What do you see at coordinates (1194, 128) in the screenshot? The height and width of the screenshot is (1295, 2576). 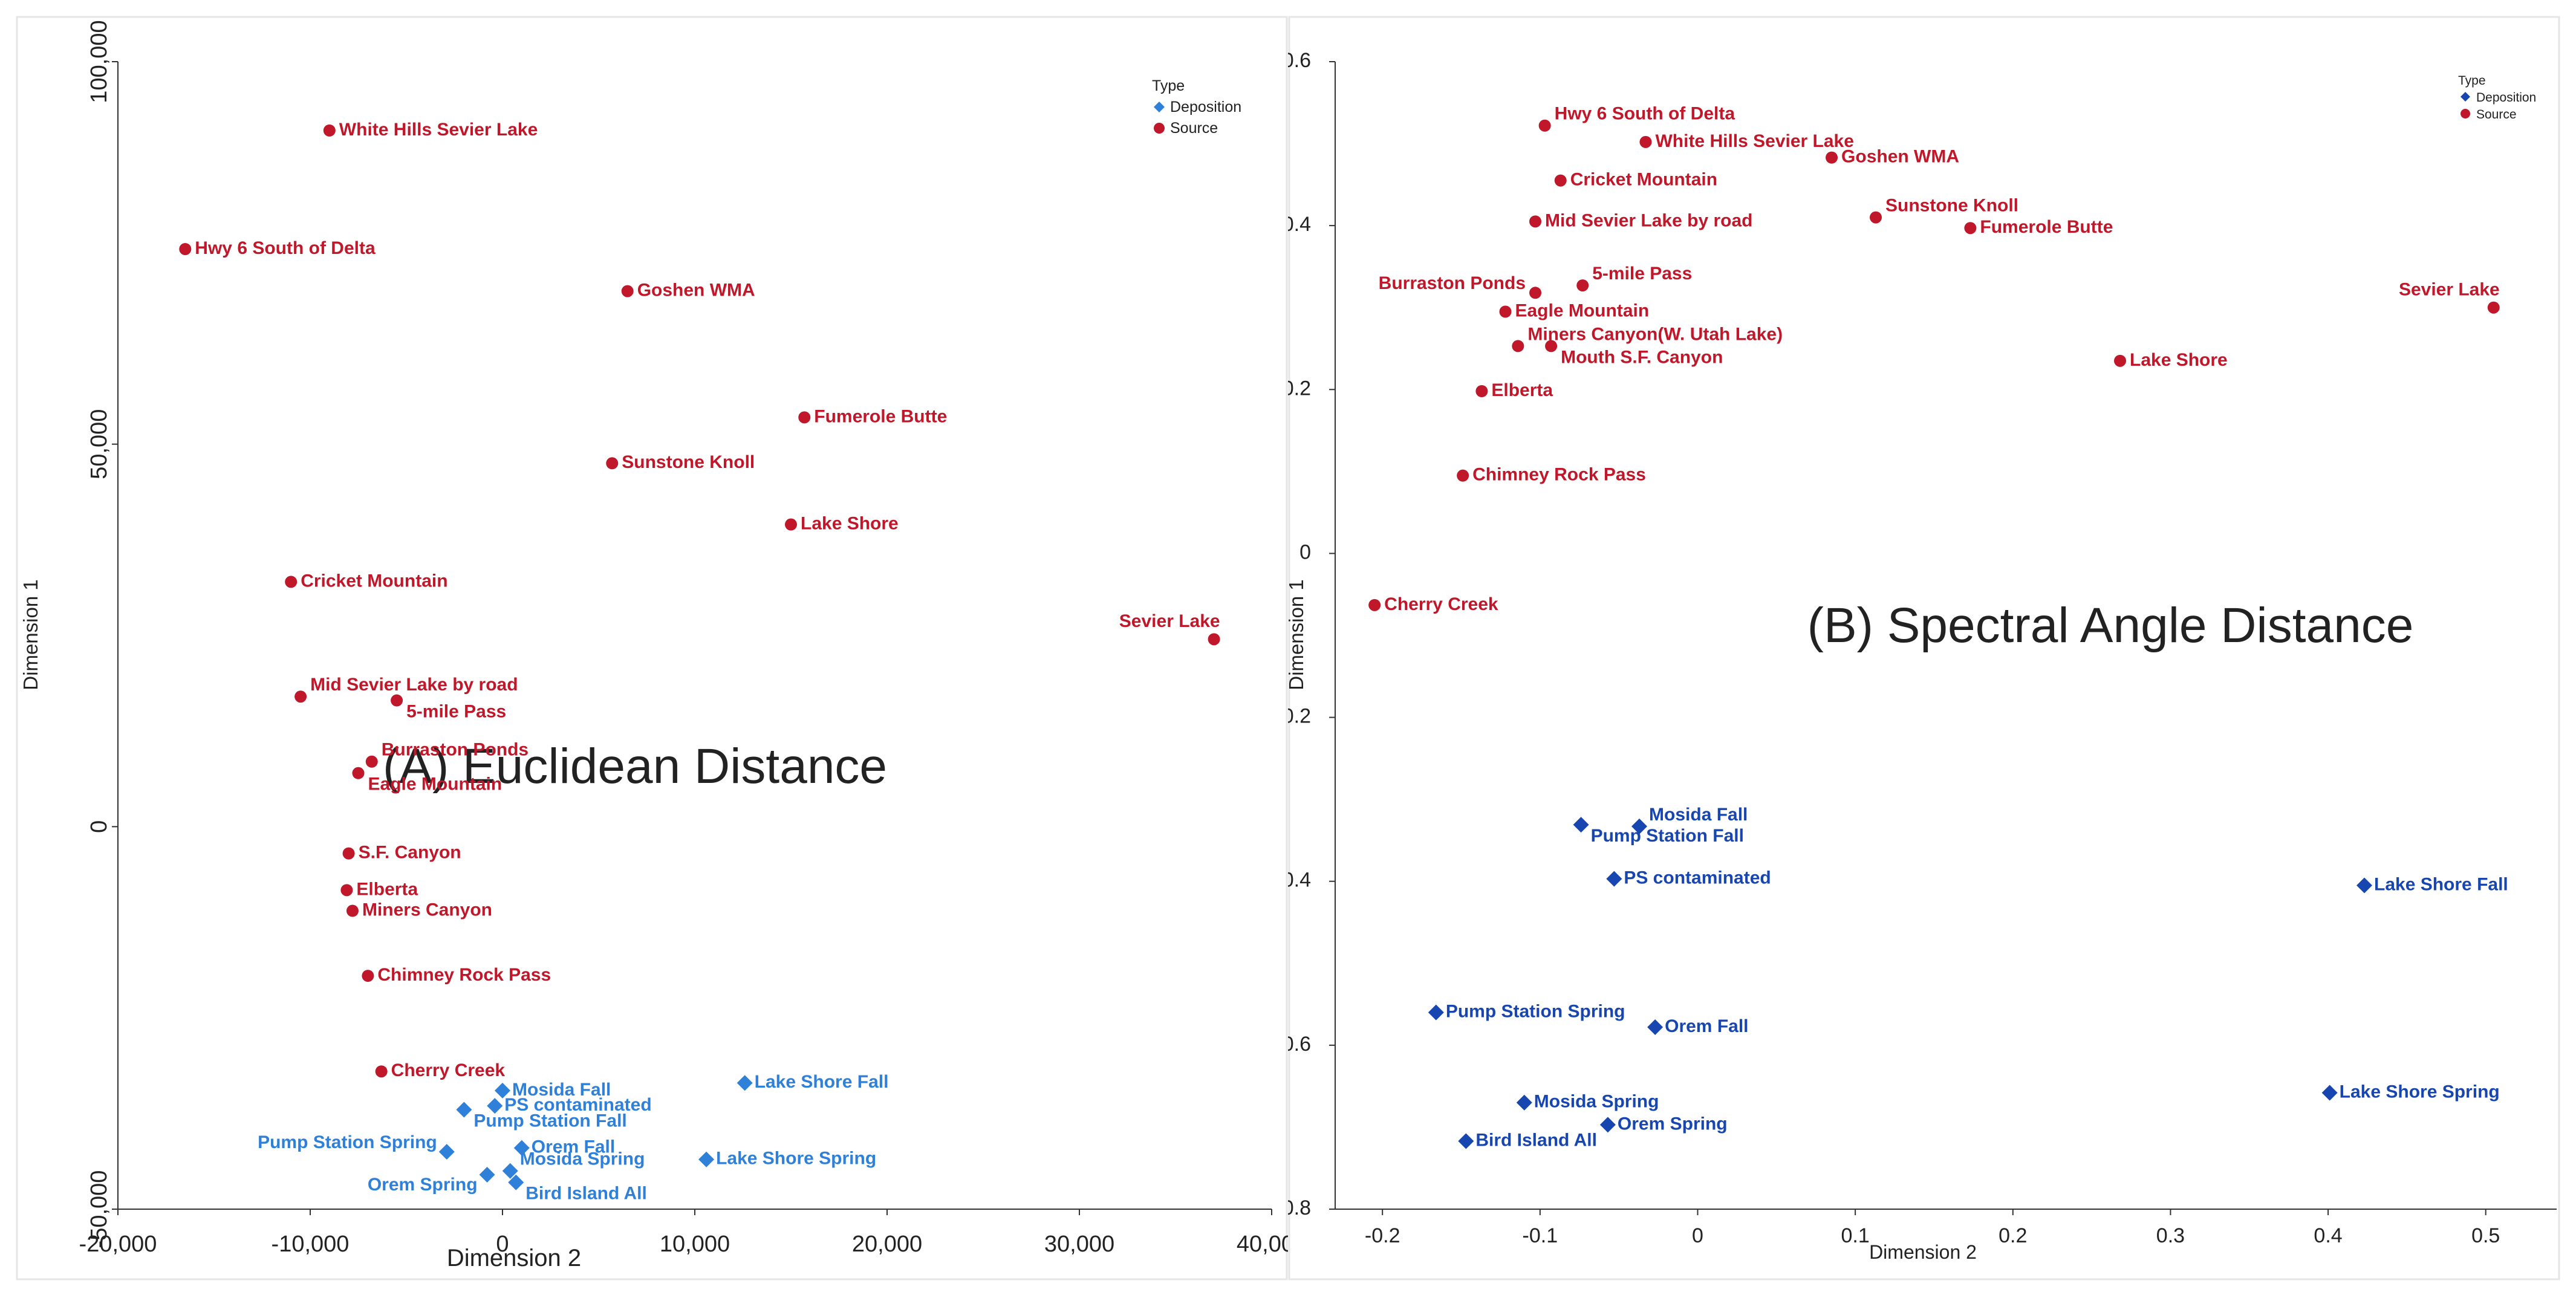 I see `legend-label-source: Source` at bounding box center [1194, 128].